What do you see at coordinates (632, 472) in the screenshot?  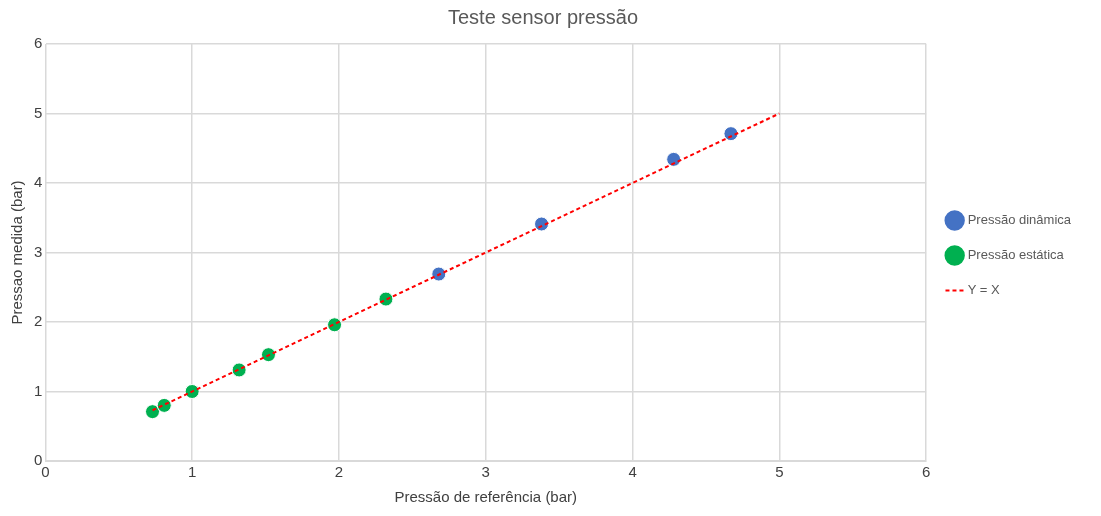 I see `x-tick-label: 4` at bounding box center [632, 472].